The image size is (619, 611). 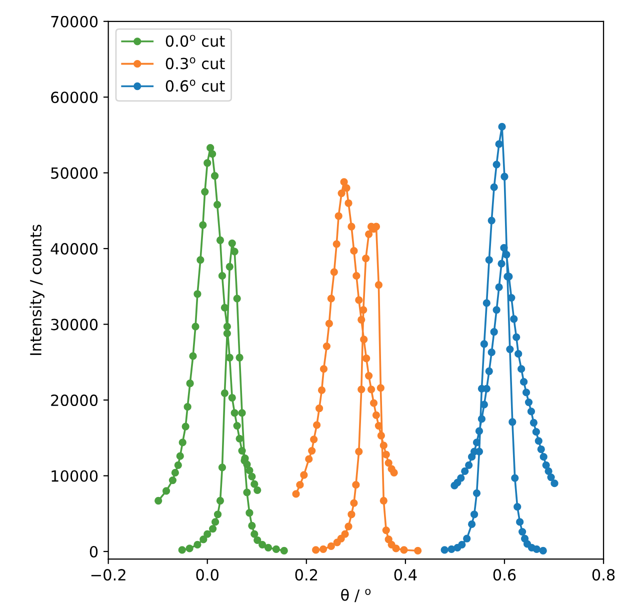 I want to click on y-tick-label: 10000, so click(x=75, y=476).